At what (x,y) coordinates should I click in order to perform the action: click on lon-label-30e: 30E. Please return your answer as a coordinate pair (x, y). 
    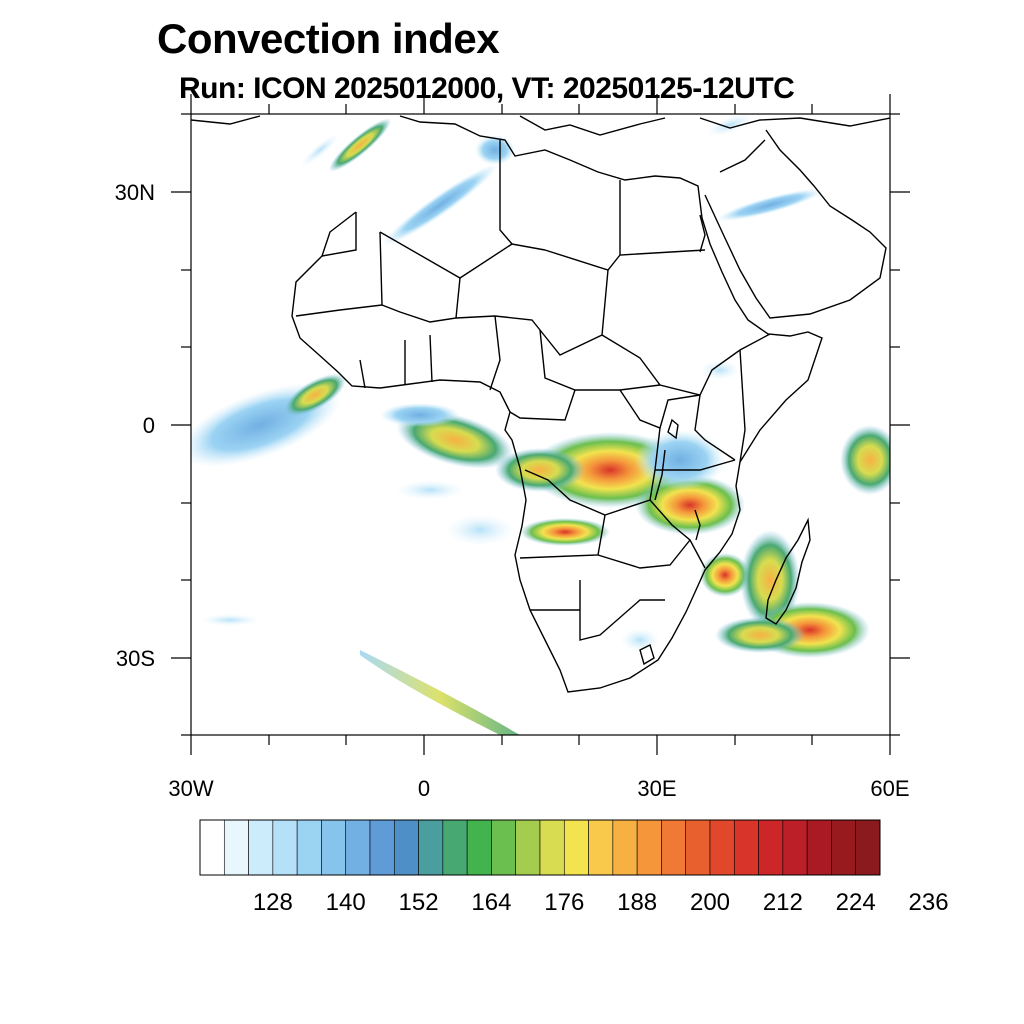
    Looking at the image, I should click on (657, 788).